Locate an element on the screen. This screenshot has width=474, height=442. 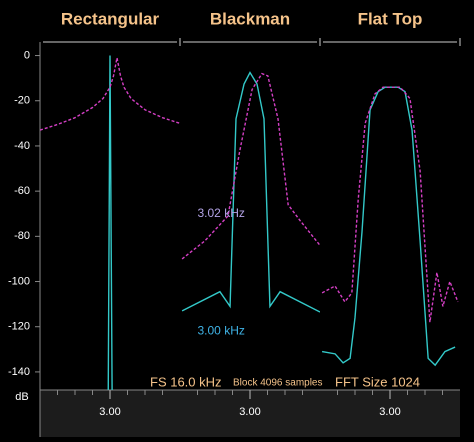
annotation: 3.02 kHz is located at coordinates (221, 213).